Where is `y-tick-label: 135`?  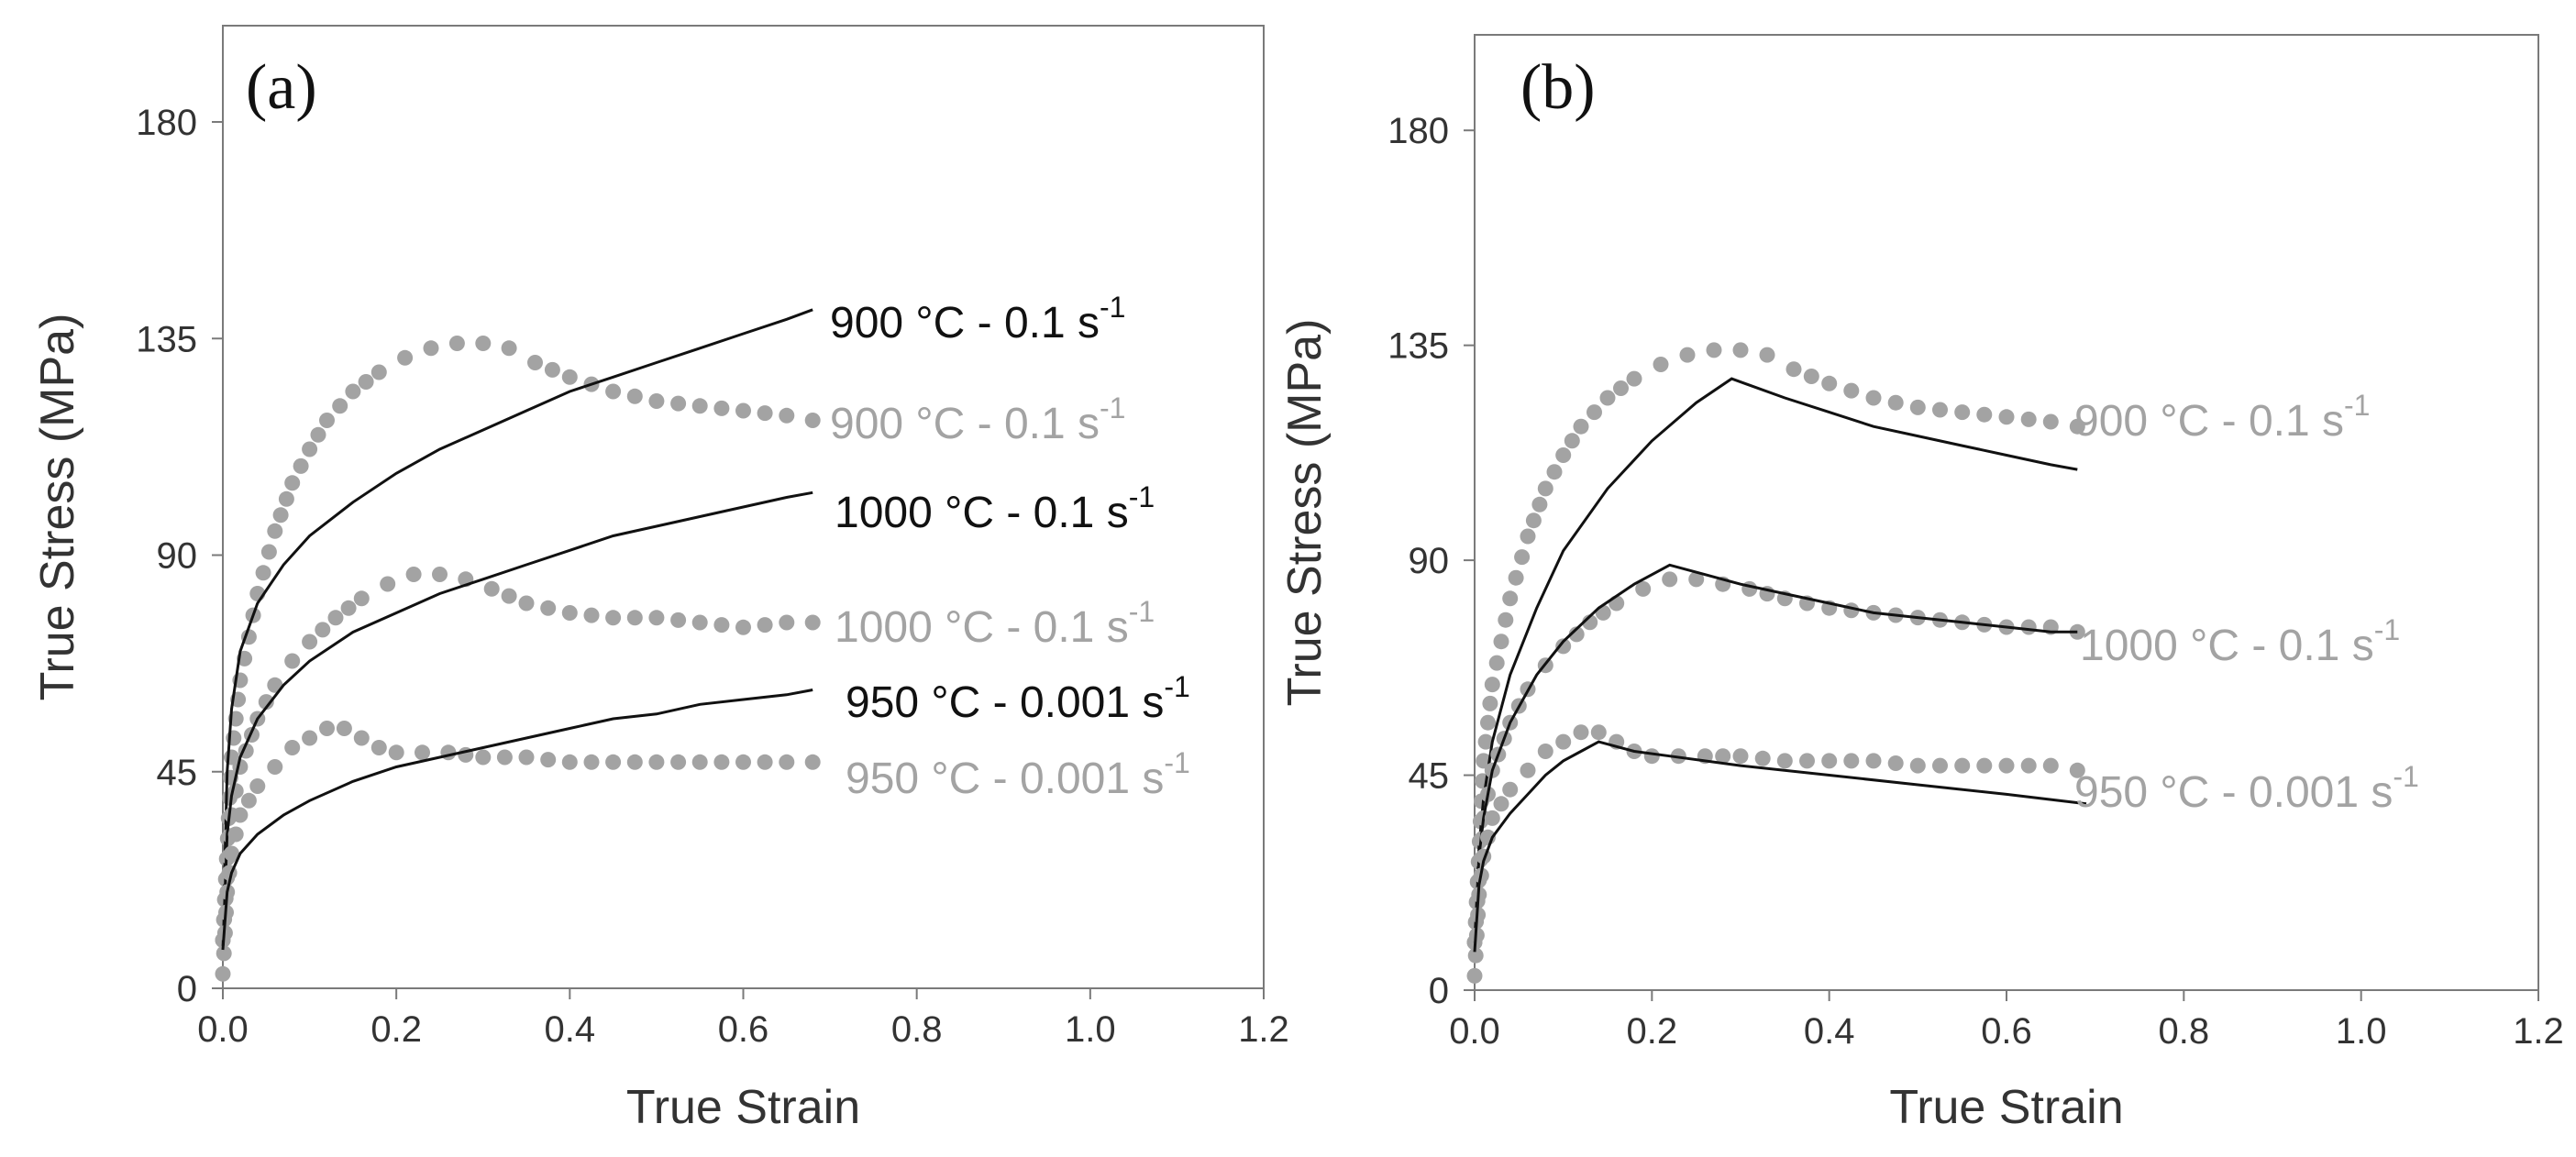 y-tick-label: 135 is located at coordinates (166, 339).